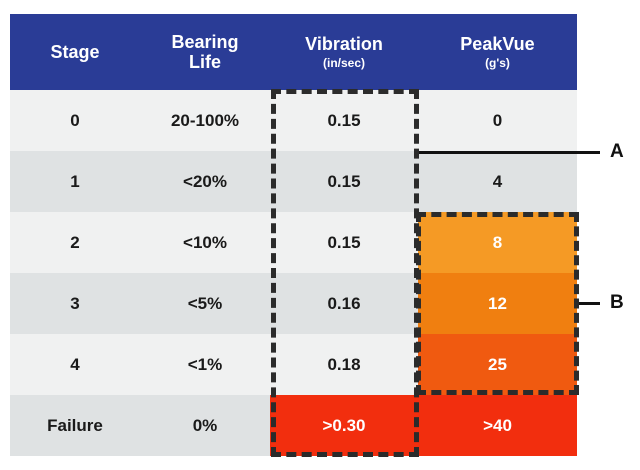 The height and width of the screenshot is (470, 640). What do you see at coordinates (293, 120) in the screenshot?
I see `table-row: 0 20-100% 0.15 0` at bounding box center [293, 120].